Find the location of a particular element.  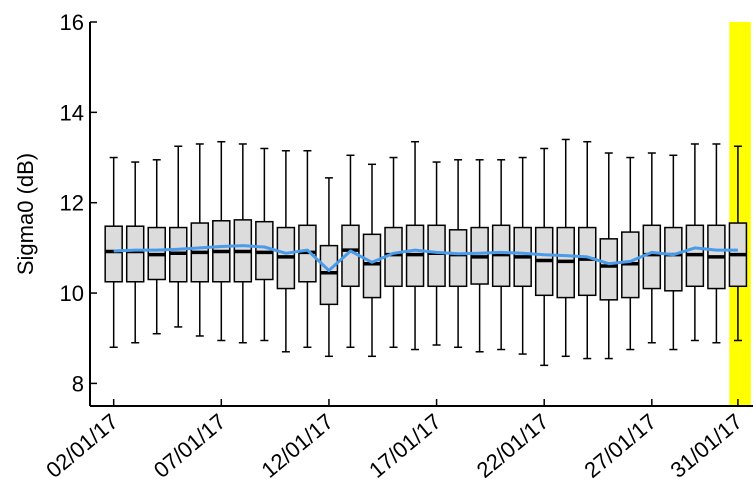

highlight-band is located at coordinates (740, 214).